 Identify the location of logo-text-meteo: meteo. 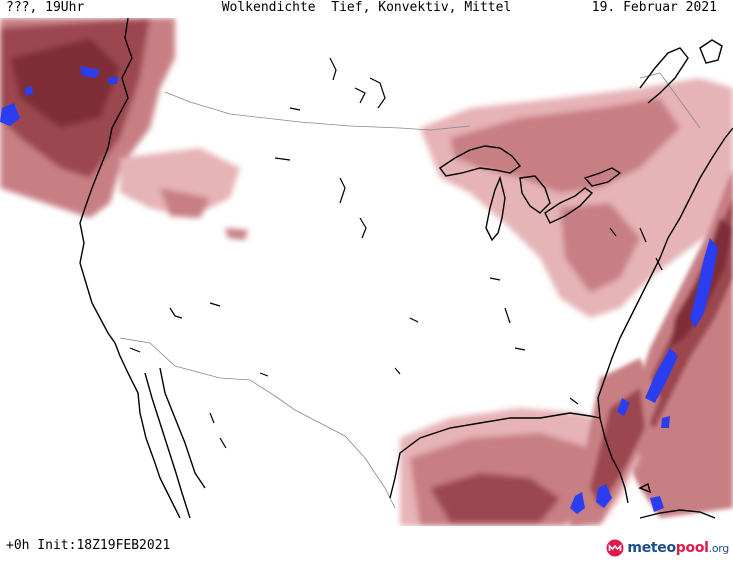
(651, 548).